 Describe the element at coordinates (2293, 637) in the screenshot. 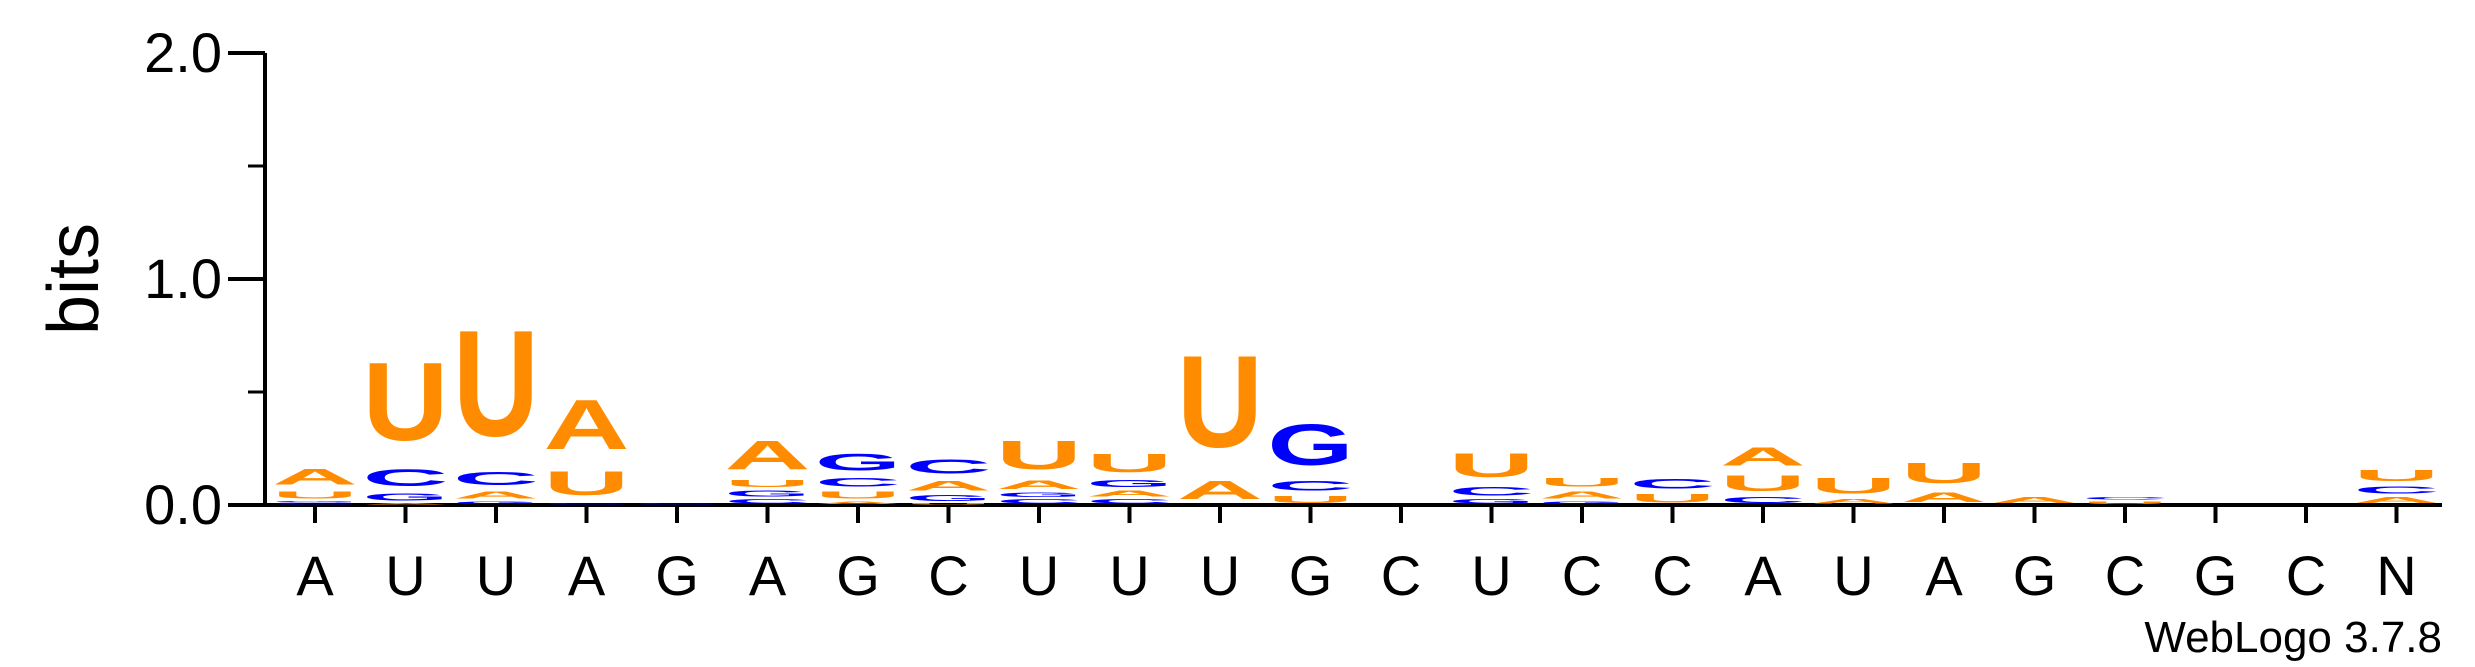

I see `weblogo-credit: WebLogo 3.7.8` at that location.